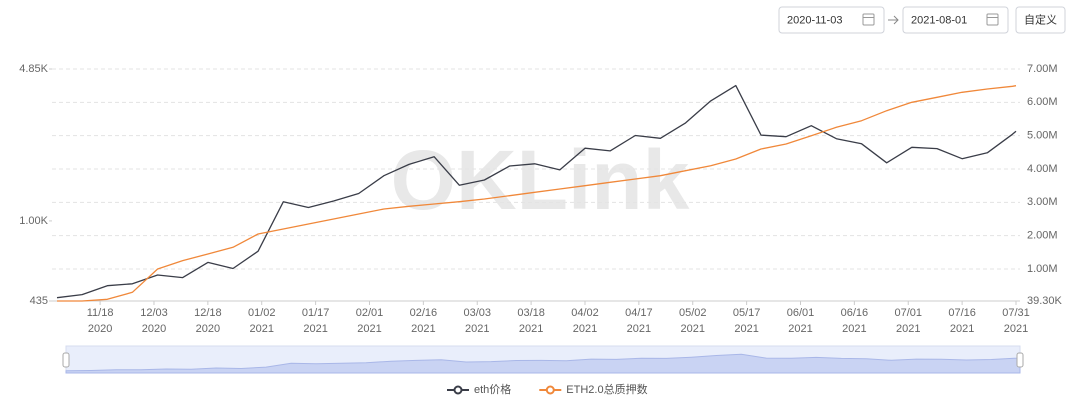  What do you see at coordinates (939, 20) in the screenshot?
I see `end-date: 2021-08-01` at bounding box center [939, 20].